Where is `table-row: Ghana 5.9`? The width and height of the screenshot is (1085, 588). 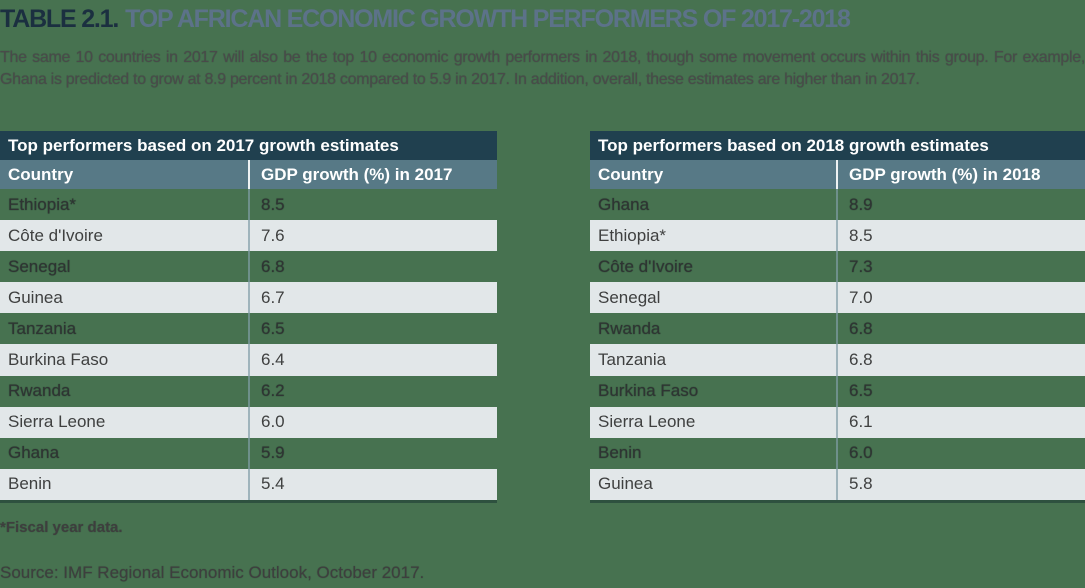 table-row: Ghana 5.9 is located at coordinates (248, 453).